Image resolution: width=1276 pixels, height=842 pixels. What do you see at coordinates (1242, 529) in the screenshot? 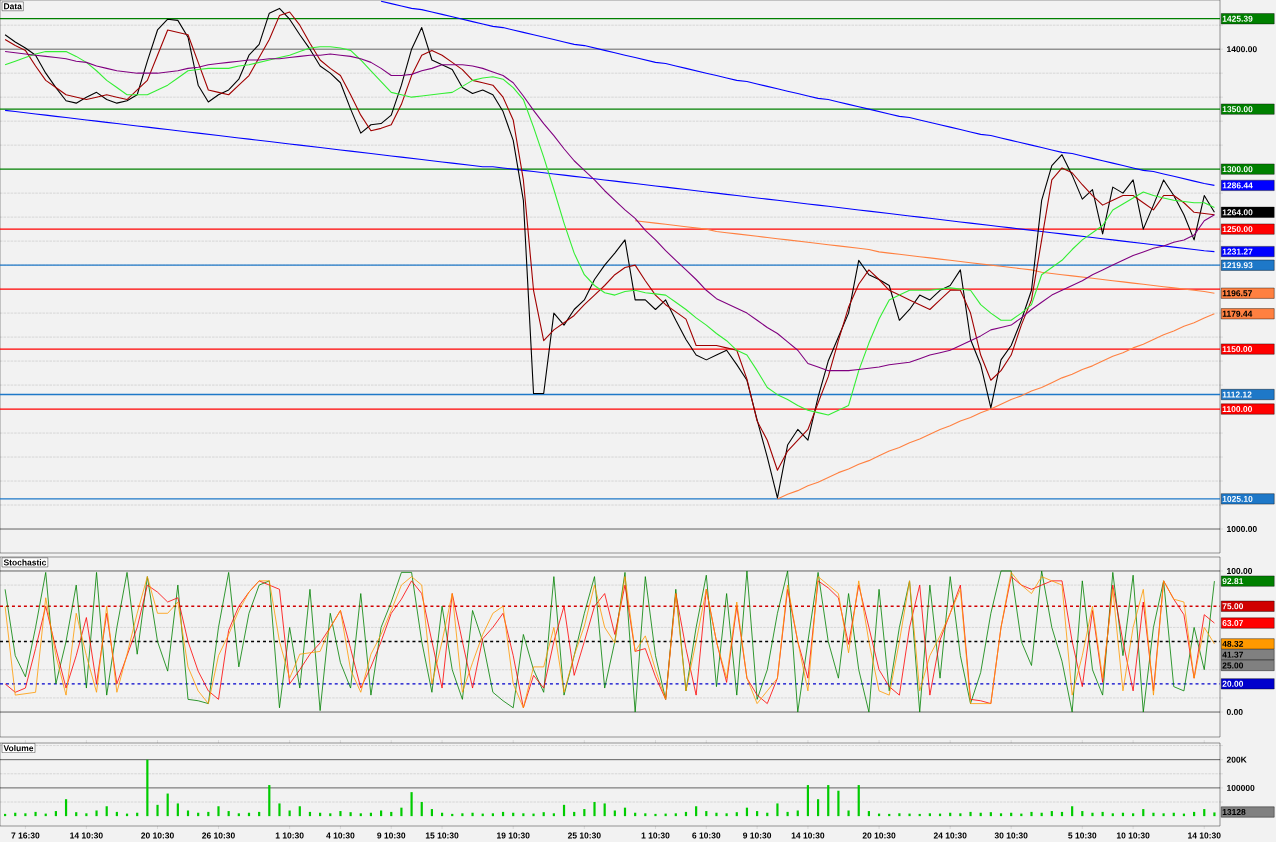
I see `y-tick-label: 1000.00` at bounding box center [1242, 529].